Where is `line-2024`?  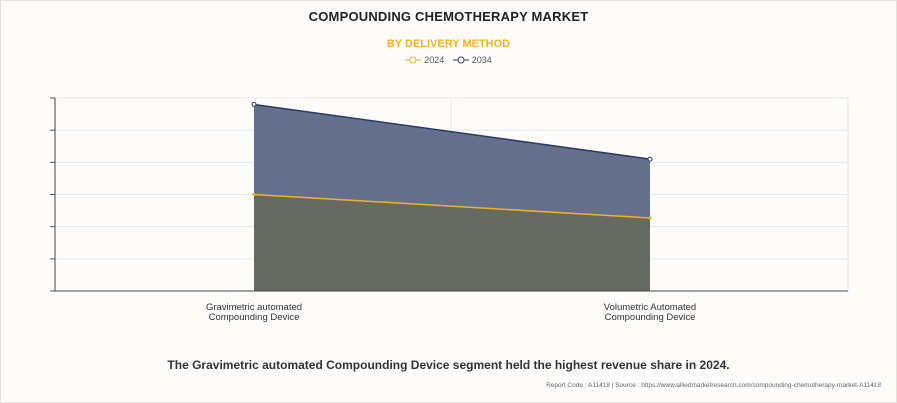
line-2024 is located at coordinates (452, 206).